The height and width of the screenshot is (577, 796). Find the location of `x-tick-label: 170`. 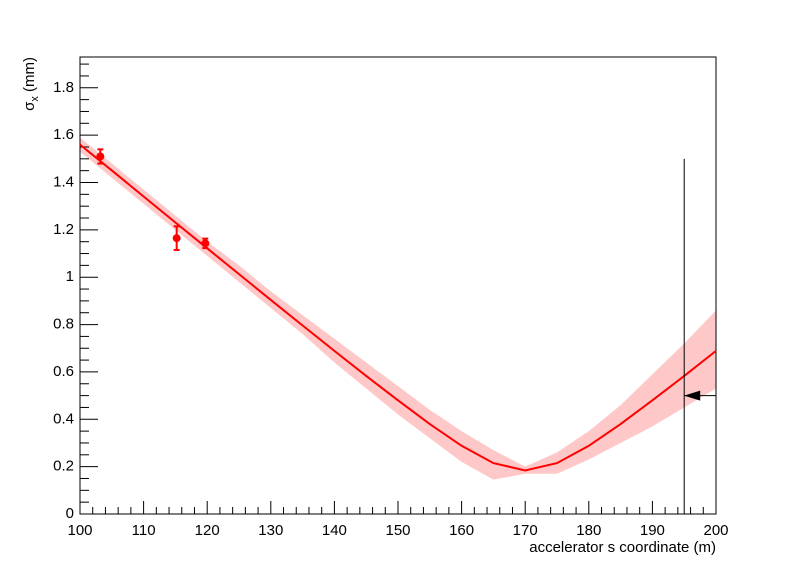

x-tick-label: 170 is located at coordinates (525, 530).